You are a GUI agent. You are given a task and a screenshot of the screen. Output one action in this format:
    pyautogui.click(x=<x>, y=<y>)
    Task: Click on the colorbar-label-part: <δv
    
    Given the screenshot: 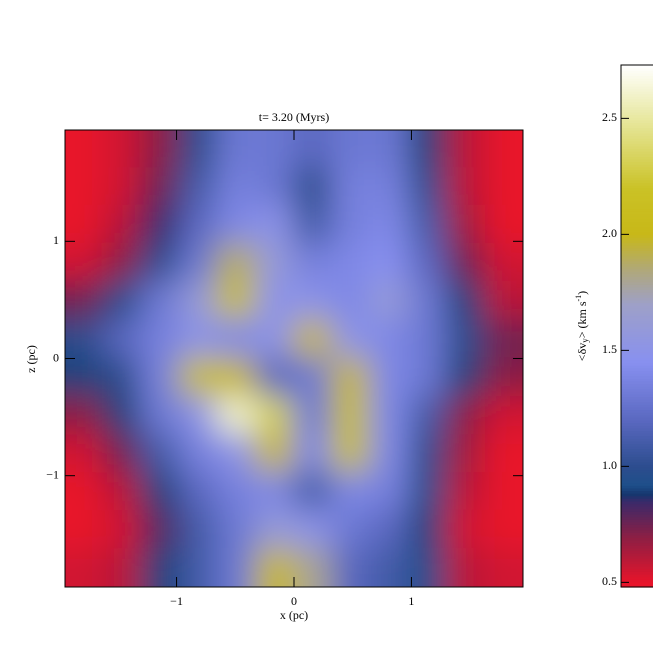 What is the action you would take?
    pyautogui.click(x=582, y=352)
    